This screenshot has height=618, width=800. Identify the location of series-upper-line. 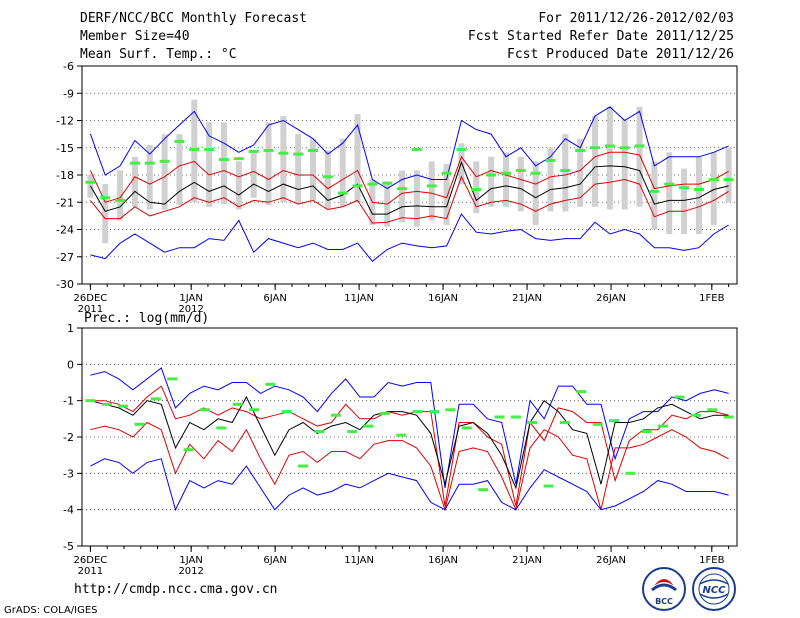
(409, 178).